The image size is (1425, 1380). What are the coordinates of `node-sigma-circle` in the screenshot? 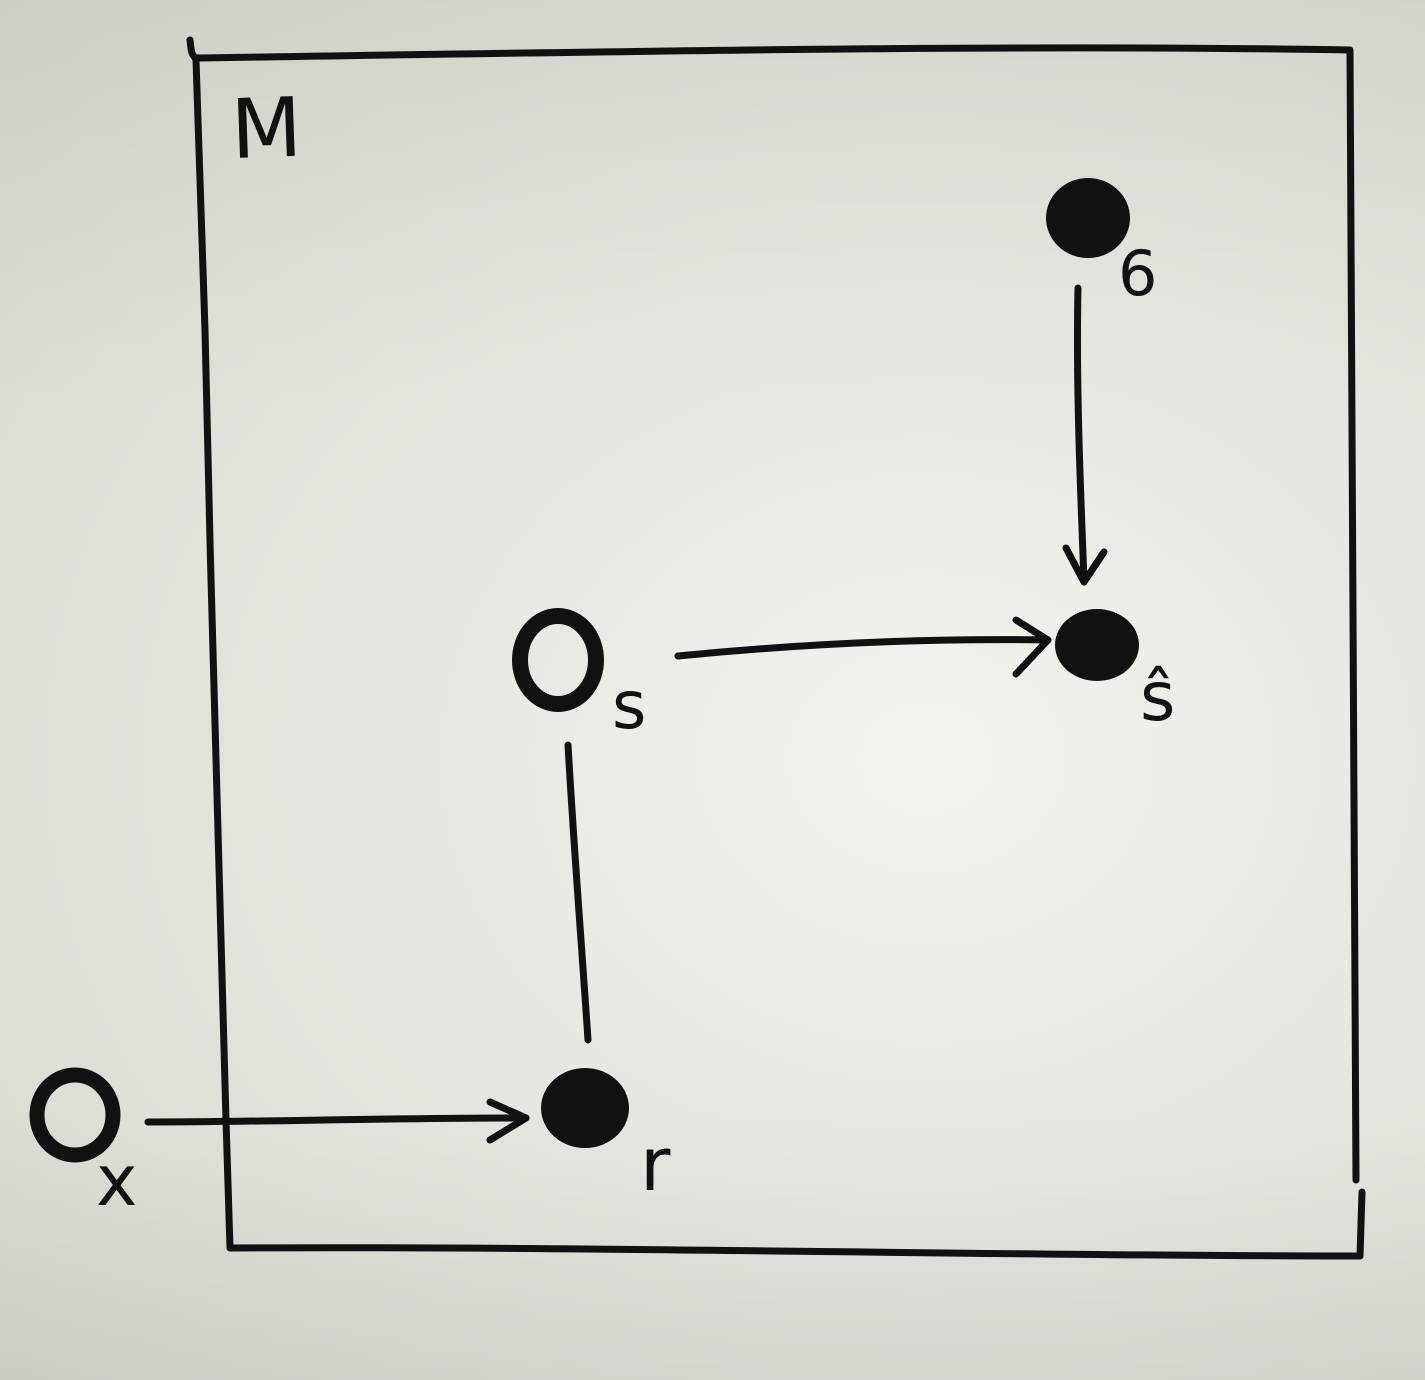 It's located at (1088, 218).